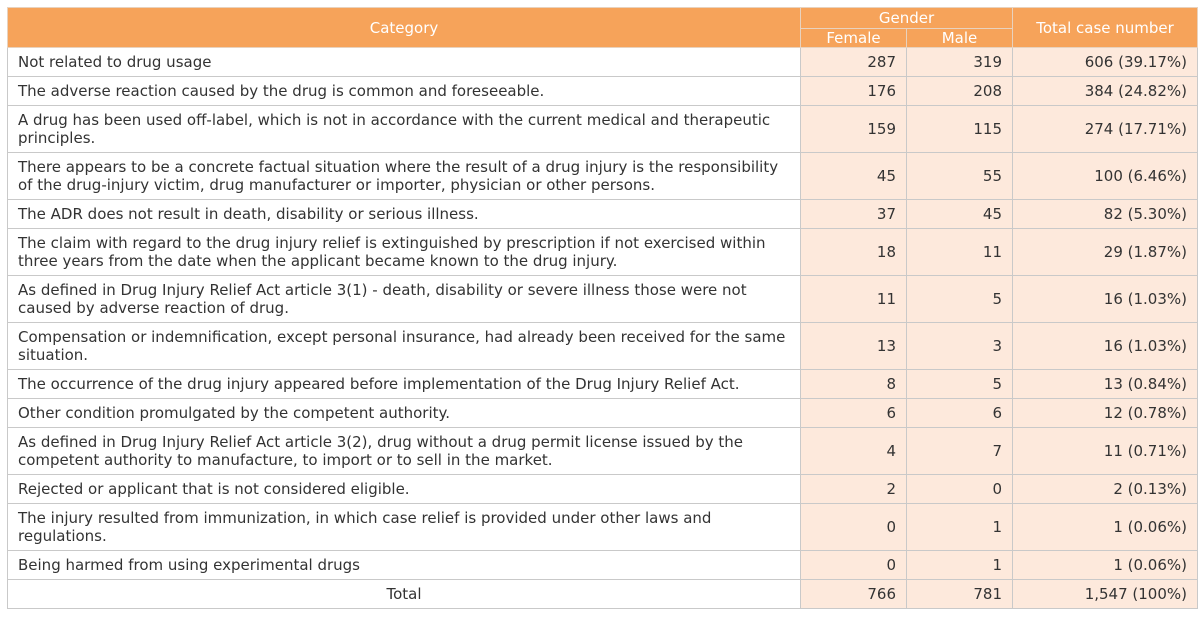 The image size is (1204, 634). What do you see at coordinates (853, 38) in the screenshot?
I see `female-header: Female` at bounding box center [853, 38].